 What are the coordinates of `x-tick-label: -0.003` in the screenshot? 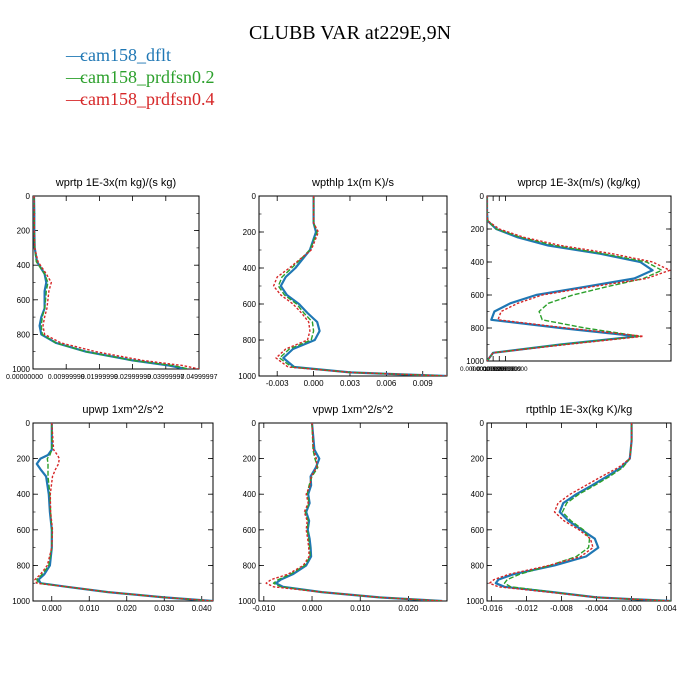 It's located at (277, 383).